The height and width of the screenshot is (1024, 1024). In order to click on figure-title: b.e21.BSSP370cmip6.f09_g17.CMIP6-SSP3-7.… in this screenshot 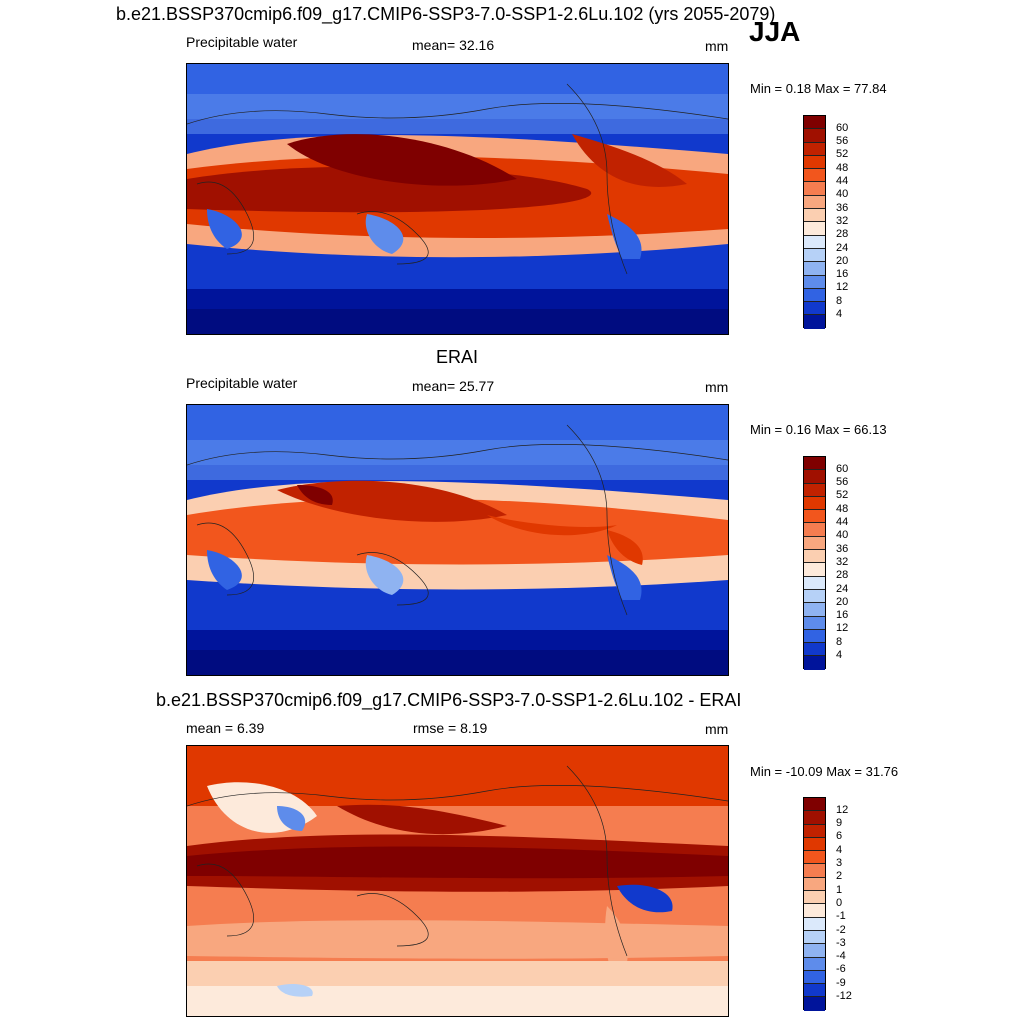, I will do `click(446, 14)`.